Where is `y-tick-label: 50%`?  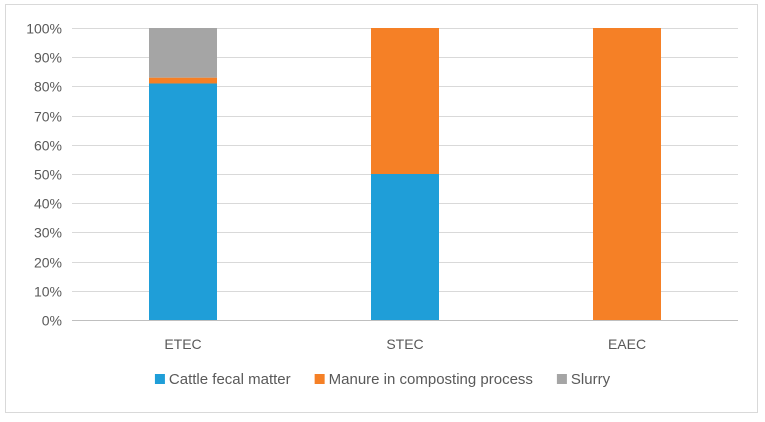 y-tick-label: 50% is located at coordinates (48, 175).